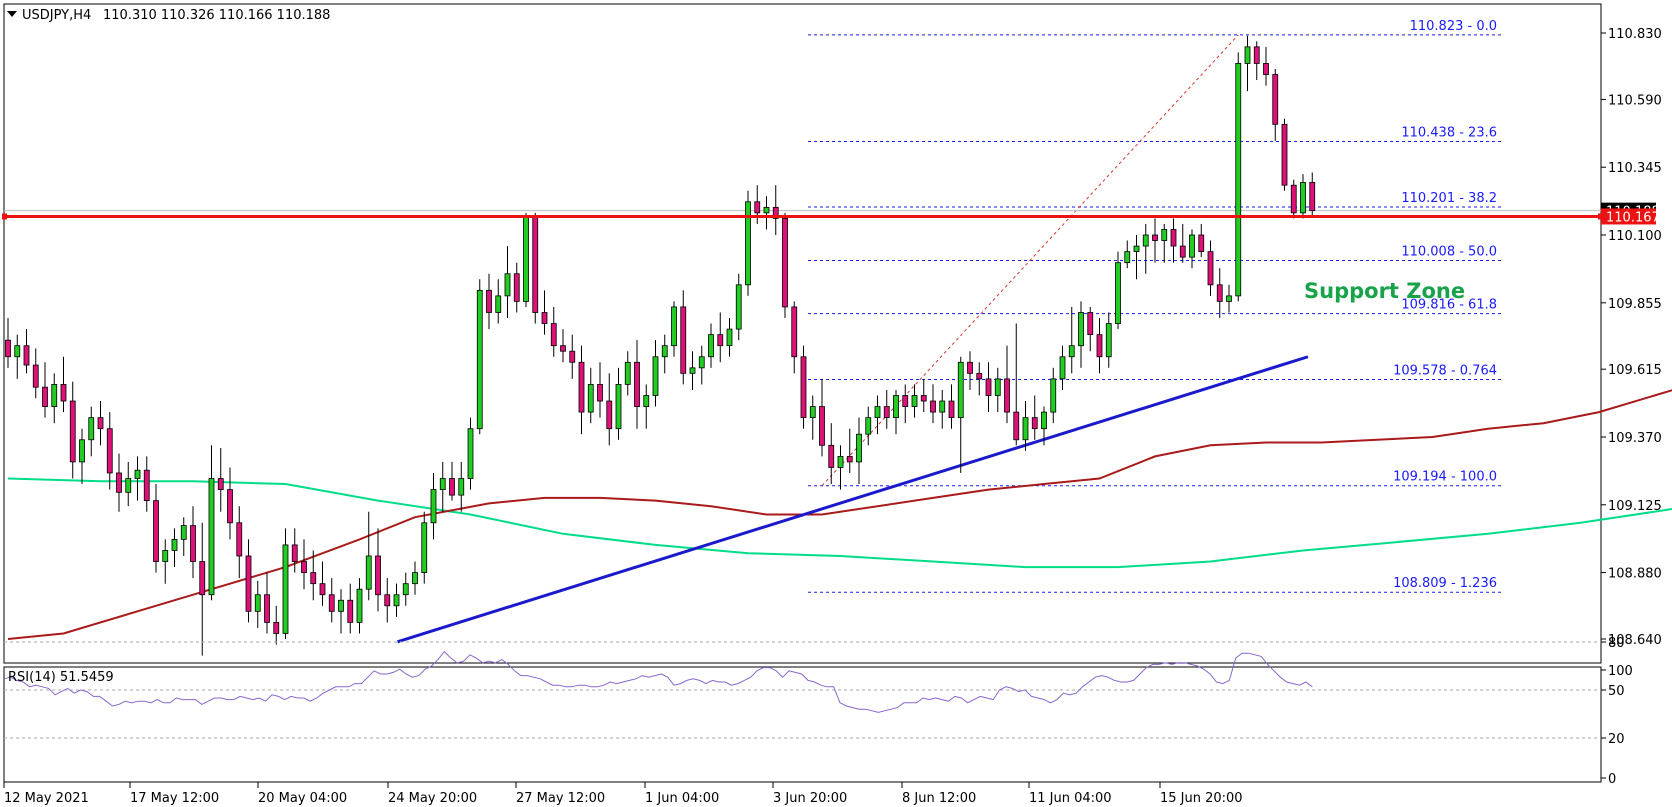 This screenshot has height=807, width=1672. I want to click on dropdown-triangle-icon, so click(12, 14).